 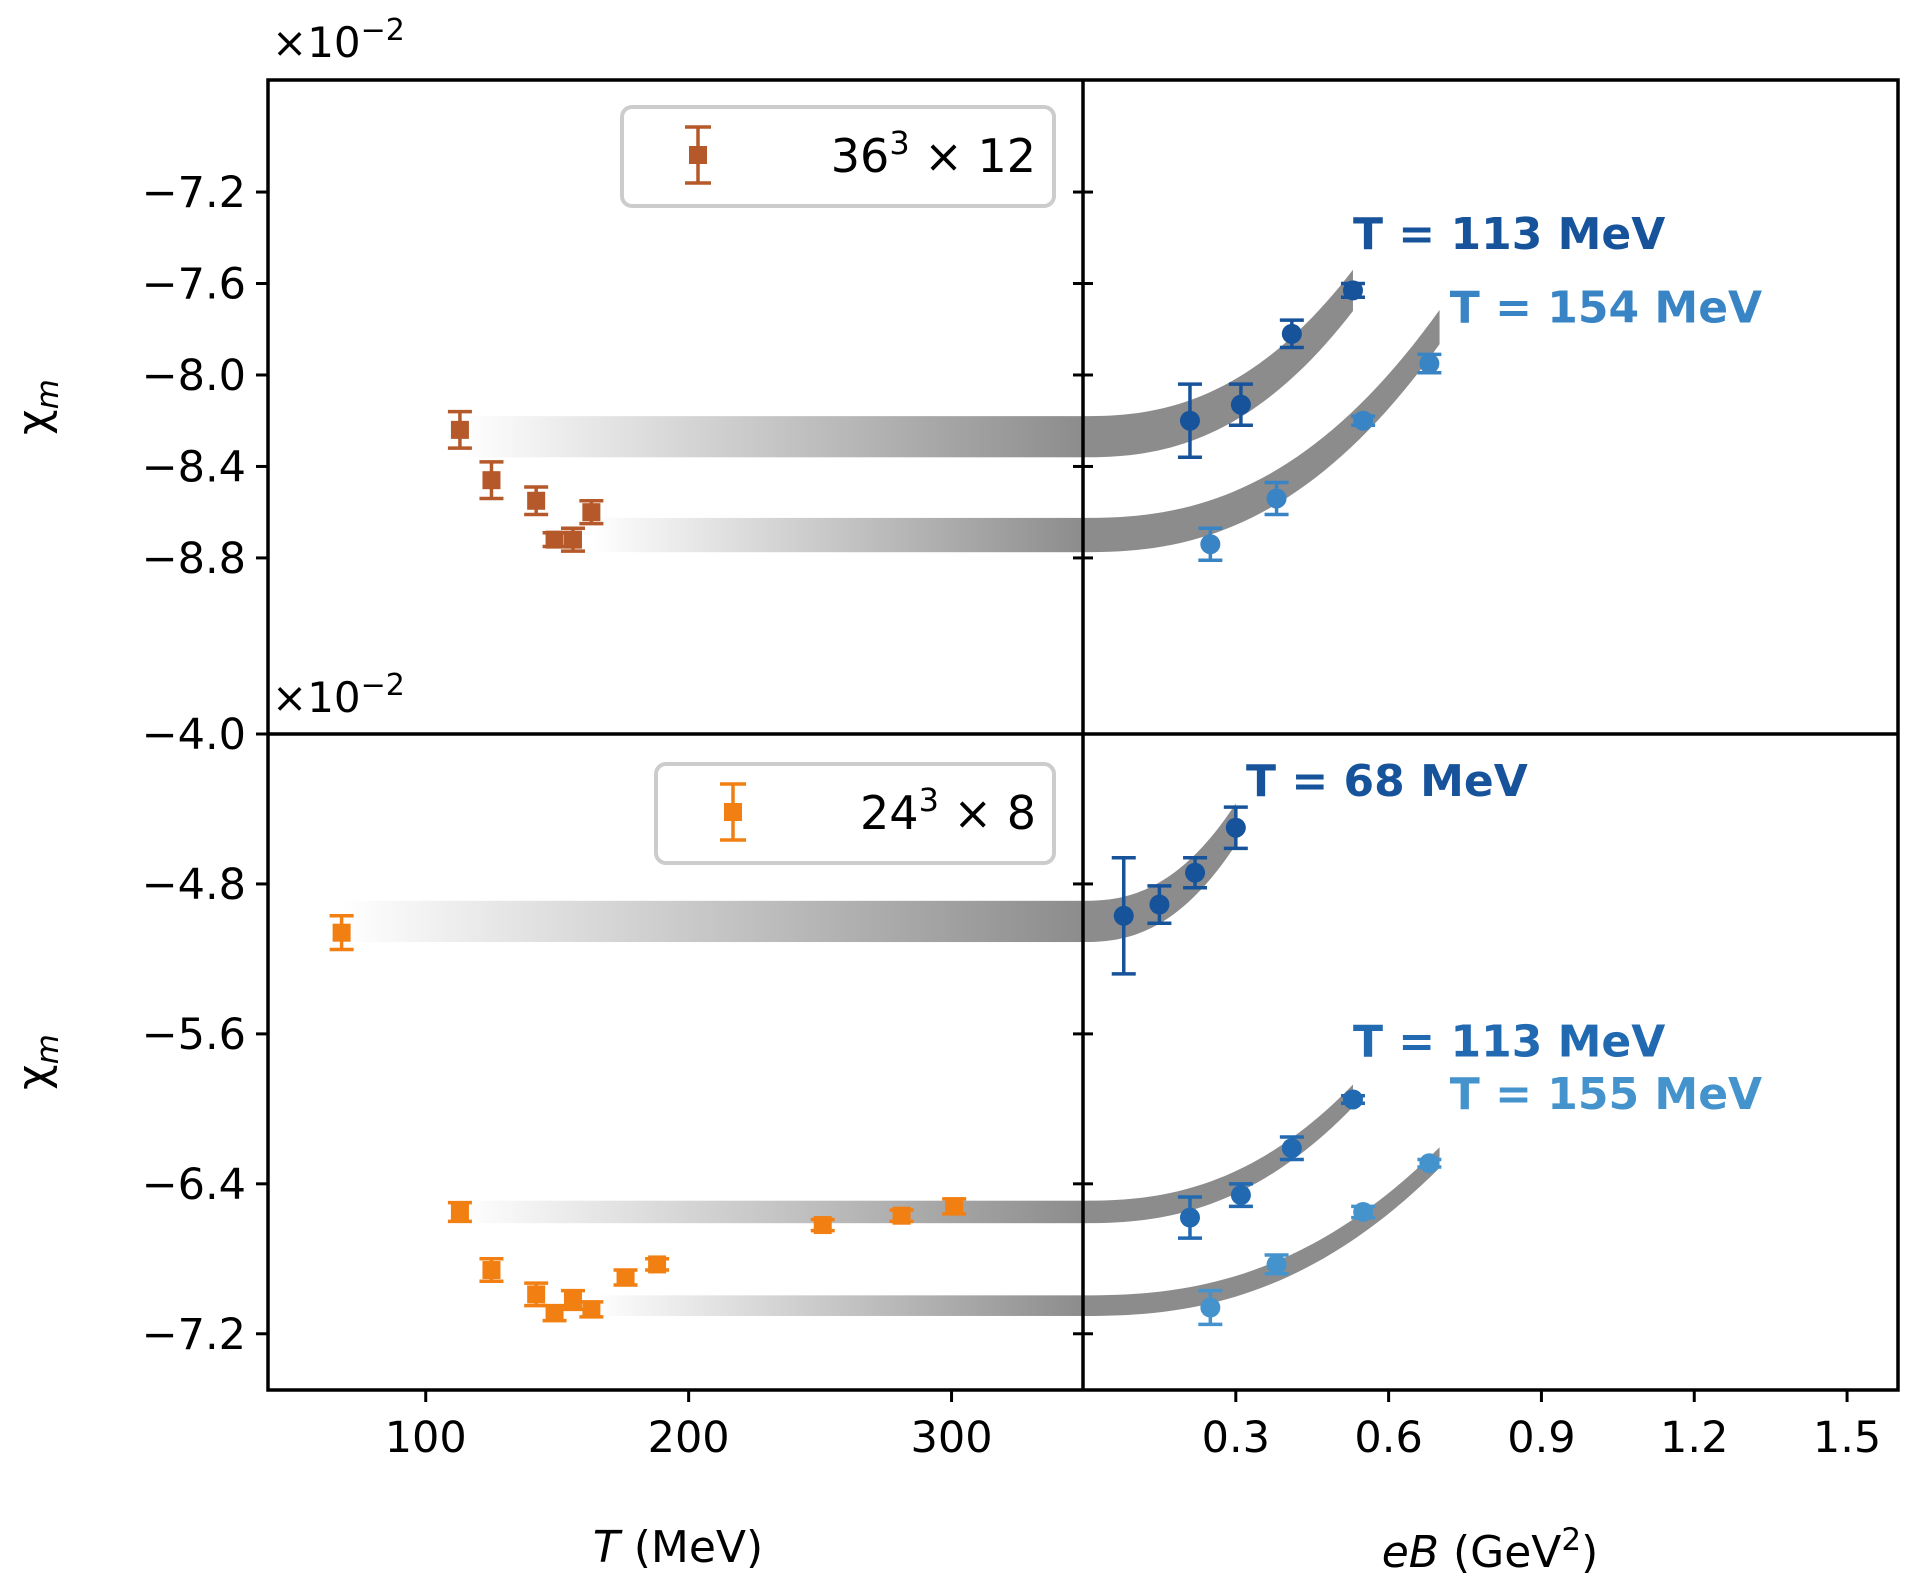 I want to click on x-axis-label-left: T (MeV), so click(x=678, y=1547).